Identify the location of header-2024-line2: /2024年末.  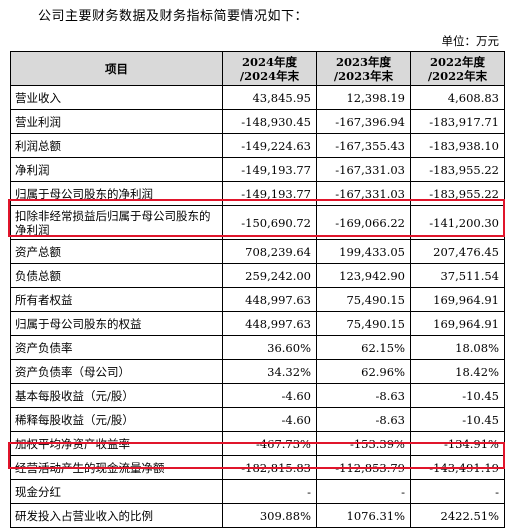
(269, 75).